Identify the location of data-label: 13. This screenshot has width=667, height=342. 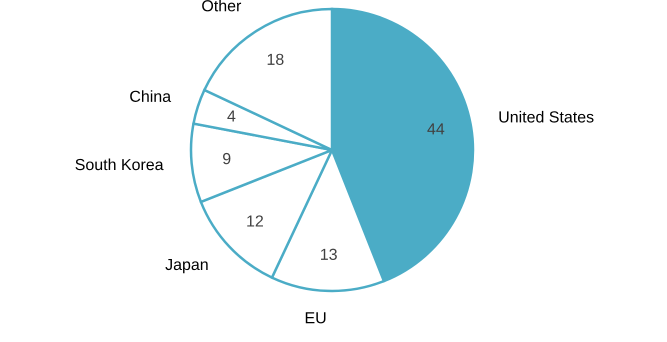
(329, 254).